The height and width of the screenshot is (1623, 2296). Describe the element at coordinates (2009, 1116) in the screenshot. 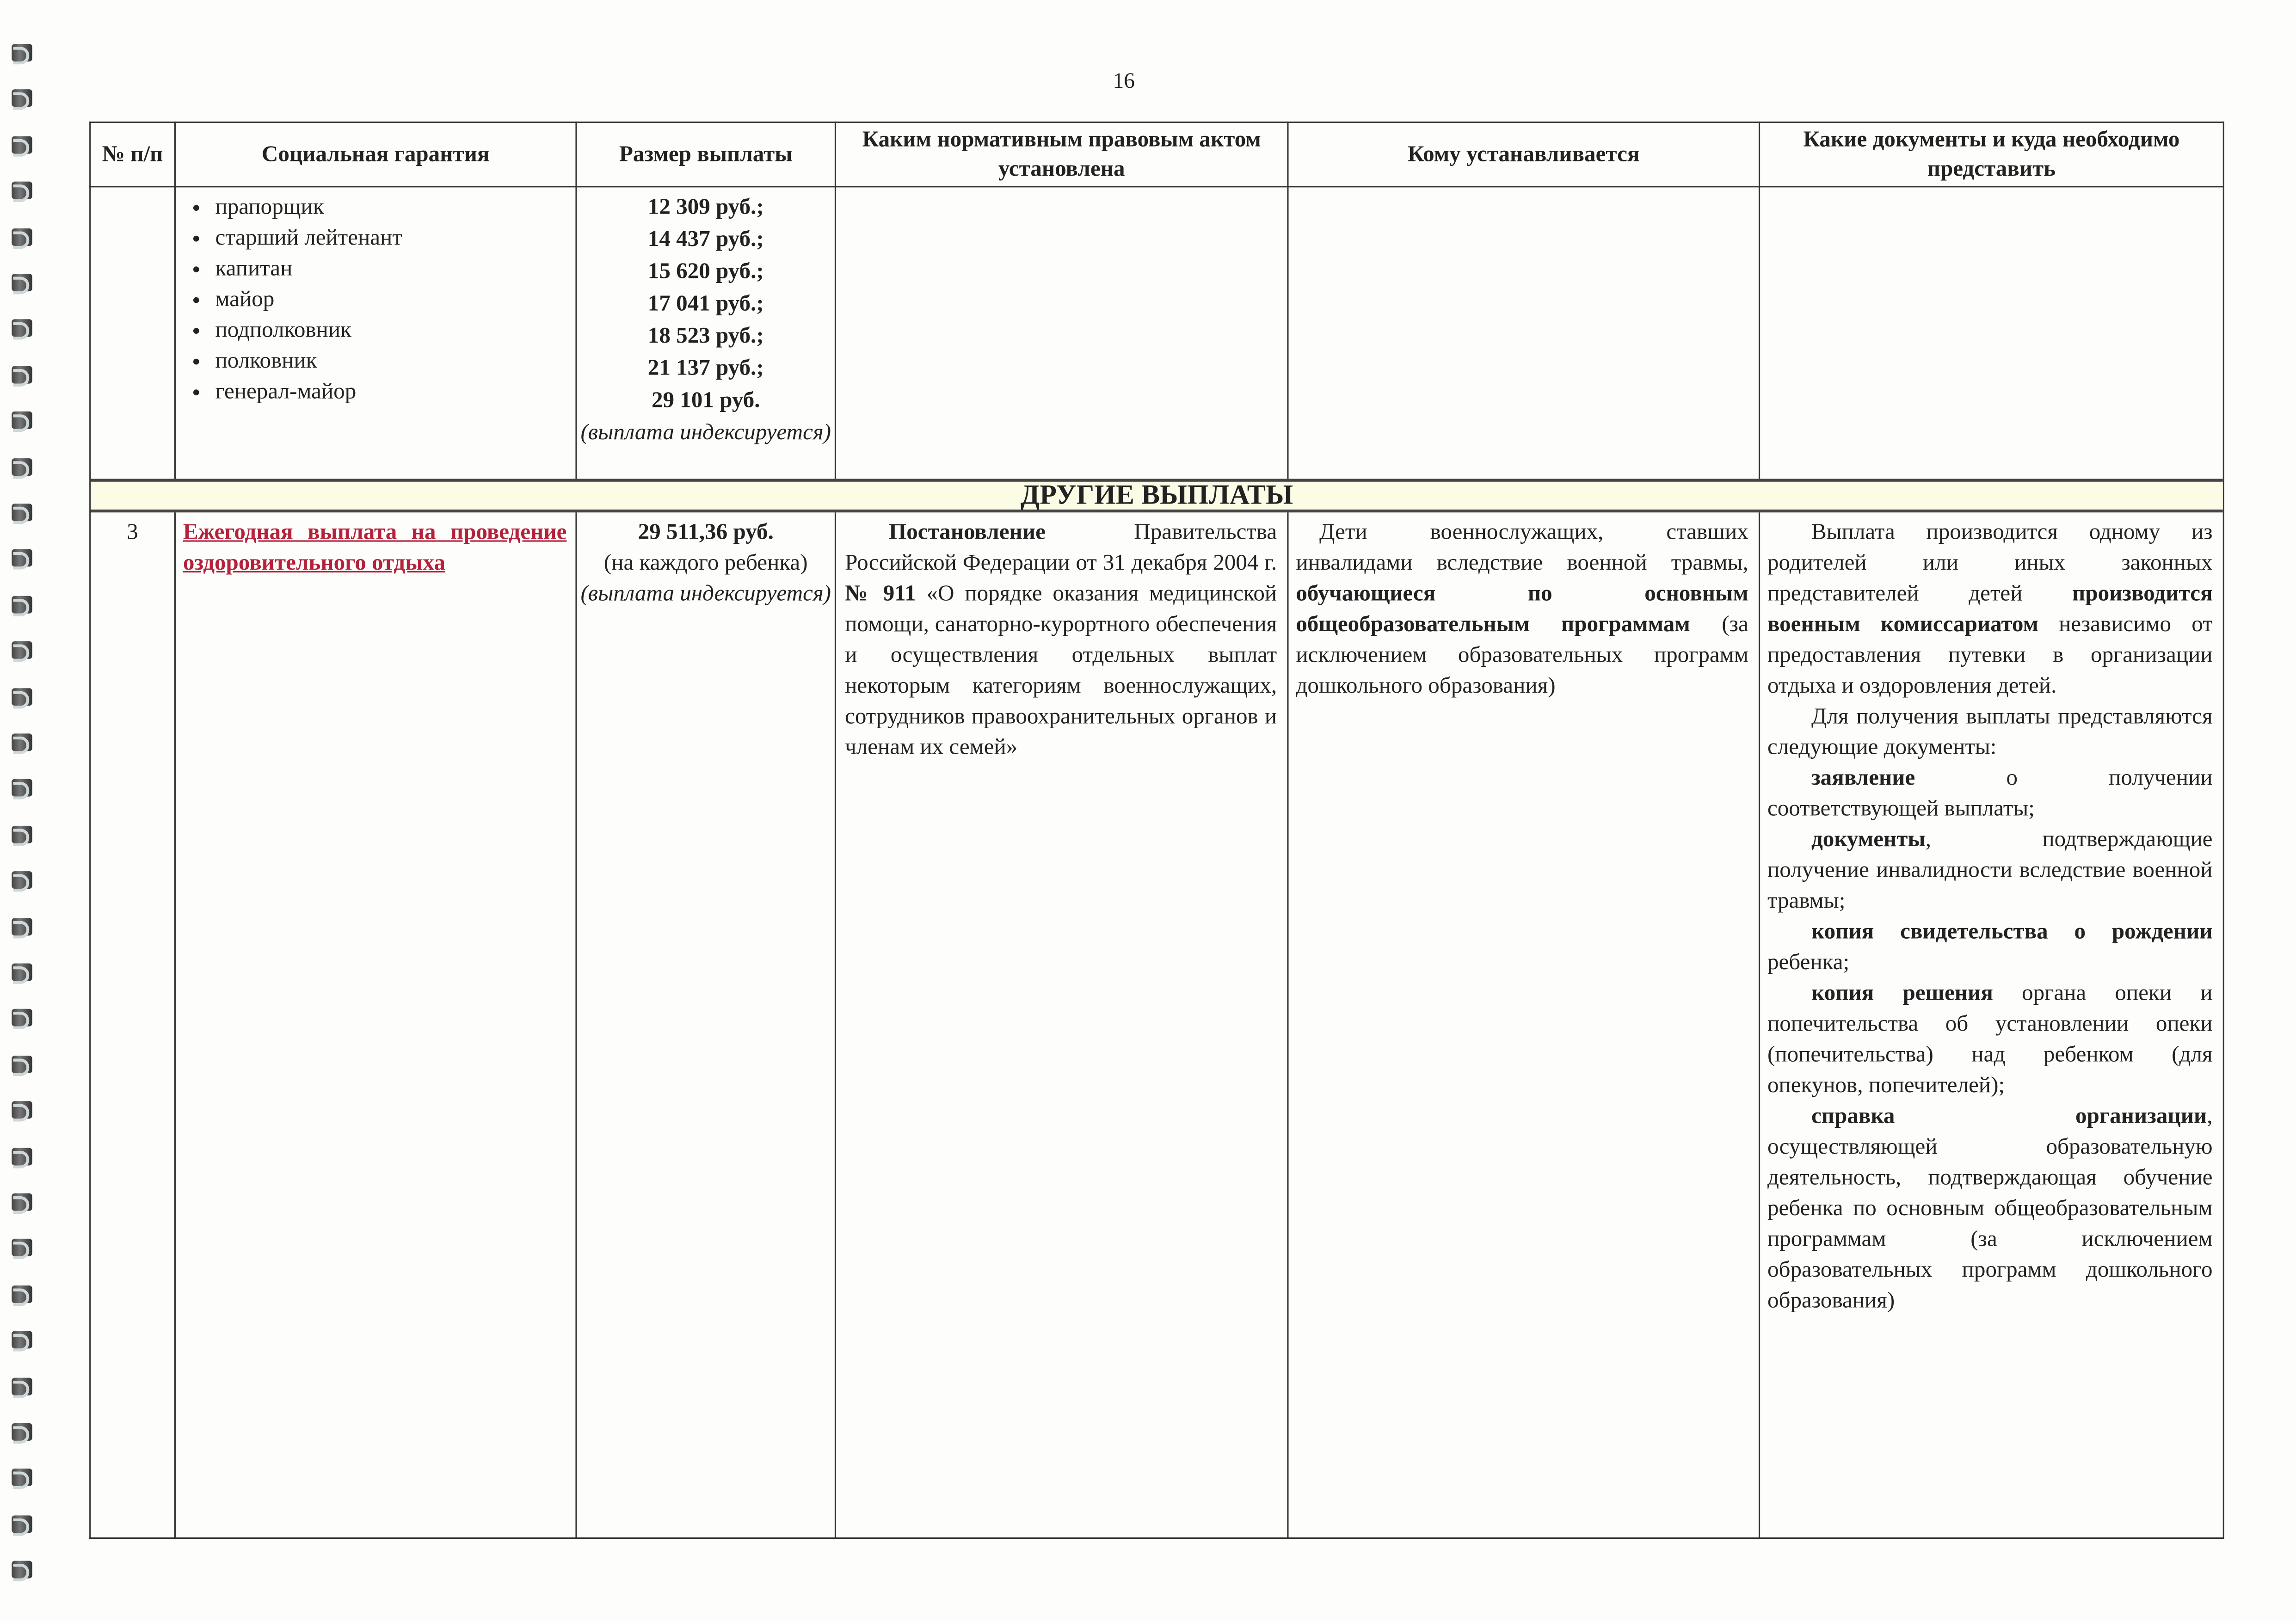

I see `document-name: справка организации` at that location.